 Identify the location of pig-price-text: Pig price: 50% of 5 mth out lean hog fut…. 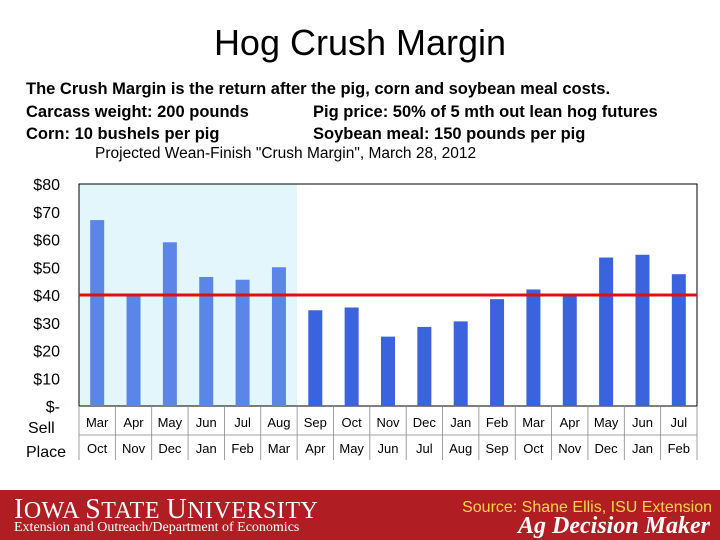
(485, 112).